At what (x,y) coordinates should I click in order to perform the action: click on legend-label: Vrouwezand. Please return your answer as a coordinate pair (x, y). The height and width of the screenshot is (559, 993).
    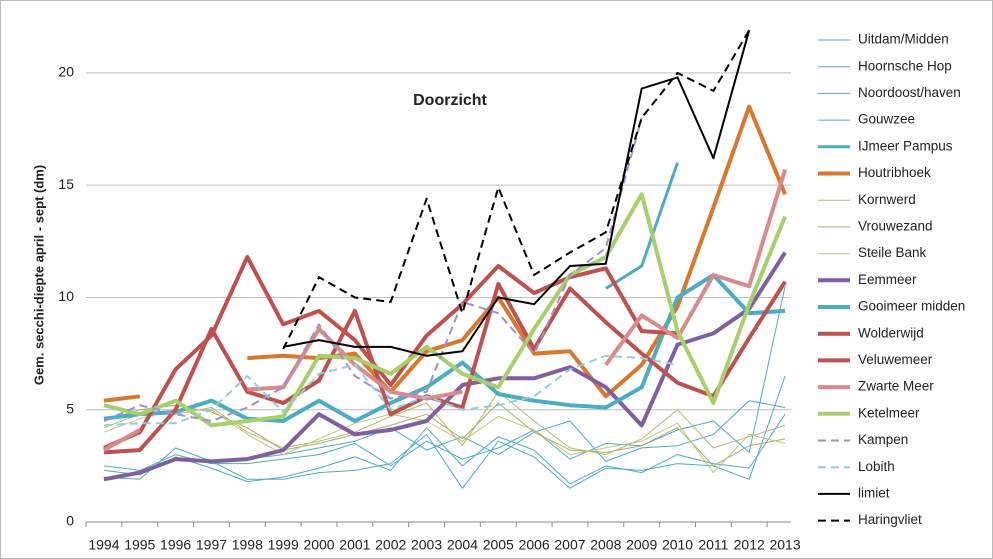
    Looking at the image, I should click on (895, 225).